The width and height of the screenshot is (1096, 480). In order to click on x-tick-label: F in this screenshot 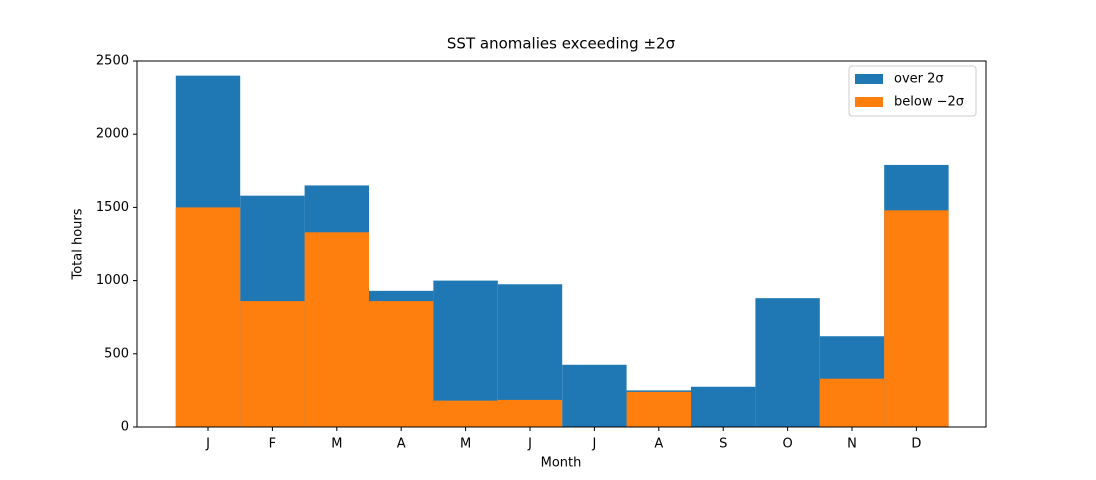, I will do `click(272, 444)`.